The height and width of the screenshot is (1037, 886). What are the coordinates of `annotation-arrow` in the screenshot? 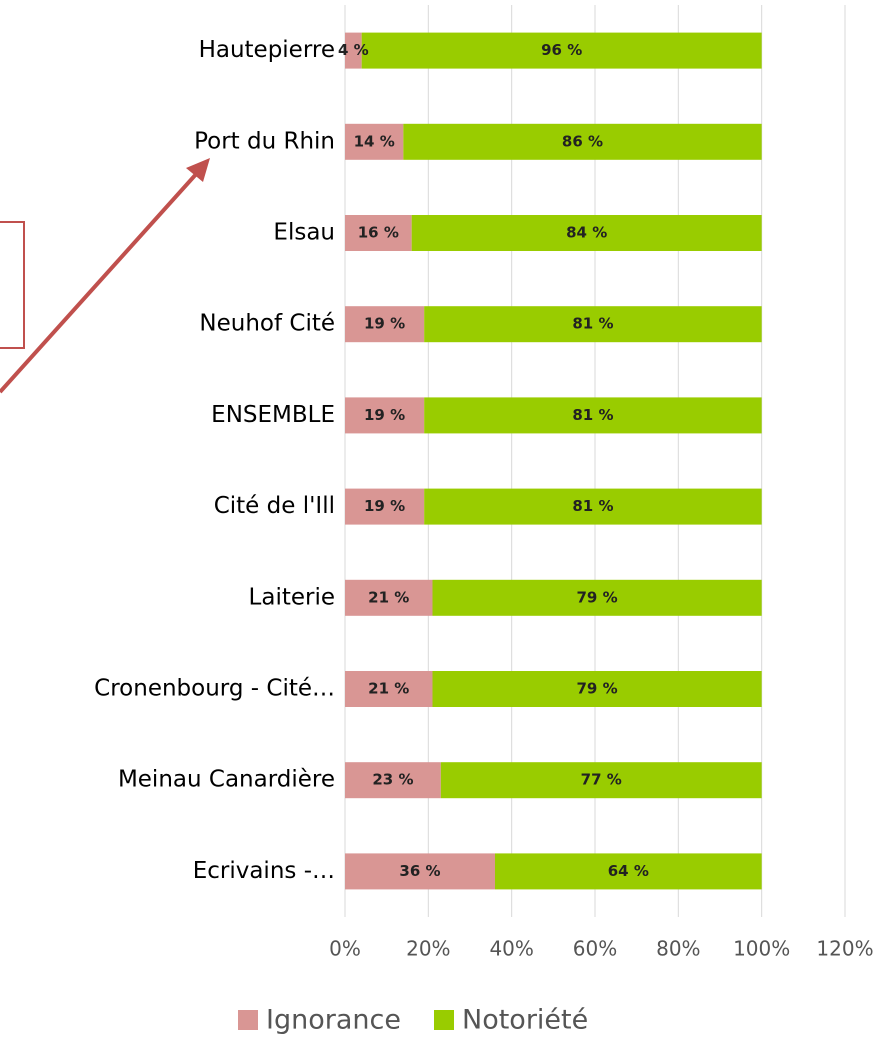 It's located at (100, 282).